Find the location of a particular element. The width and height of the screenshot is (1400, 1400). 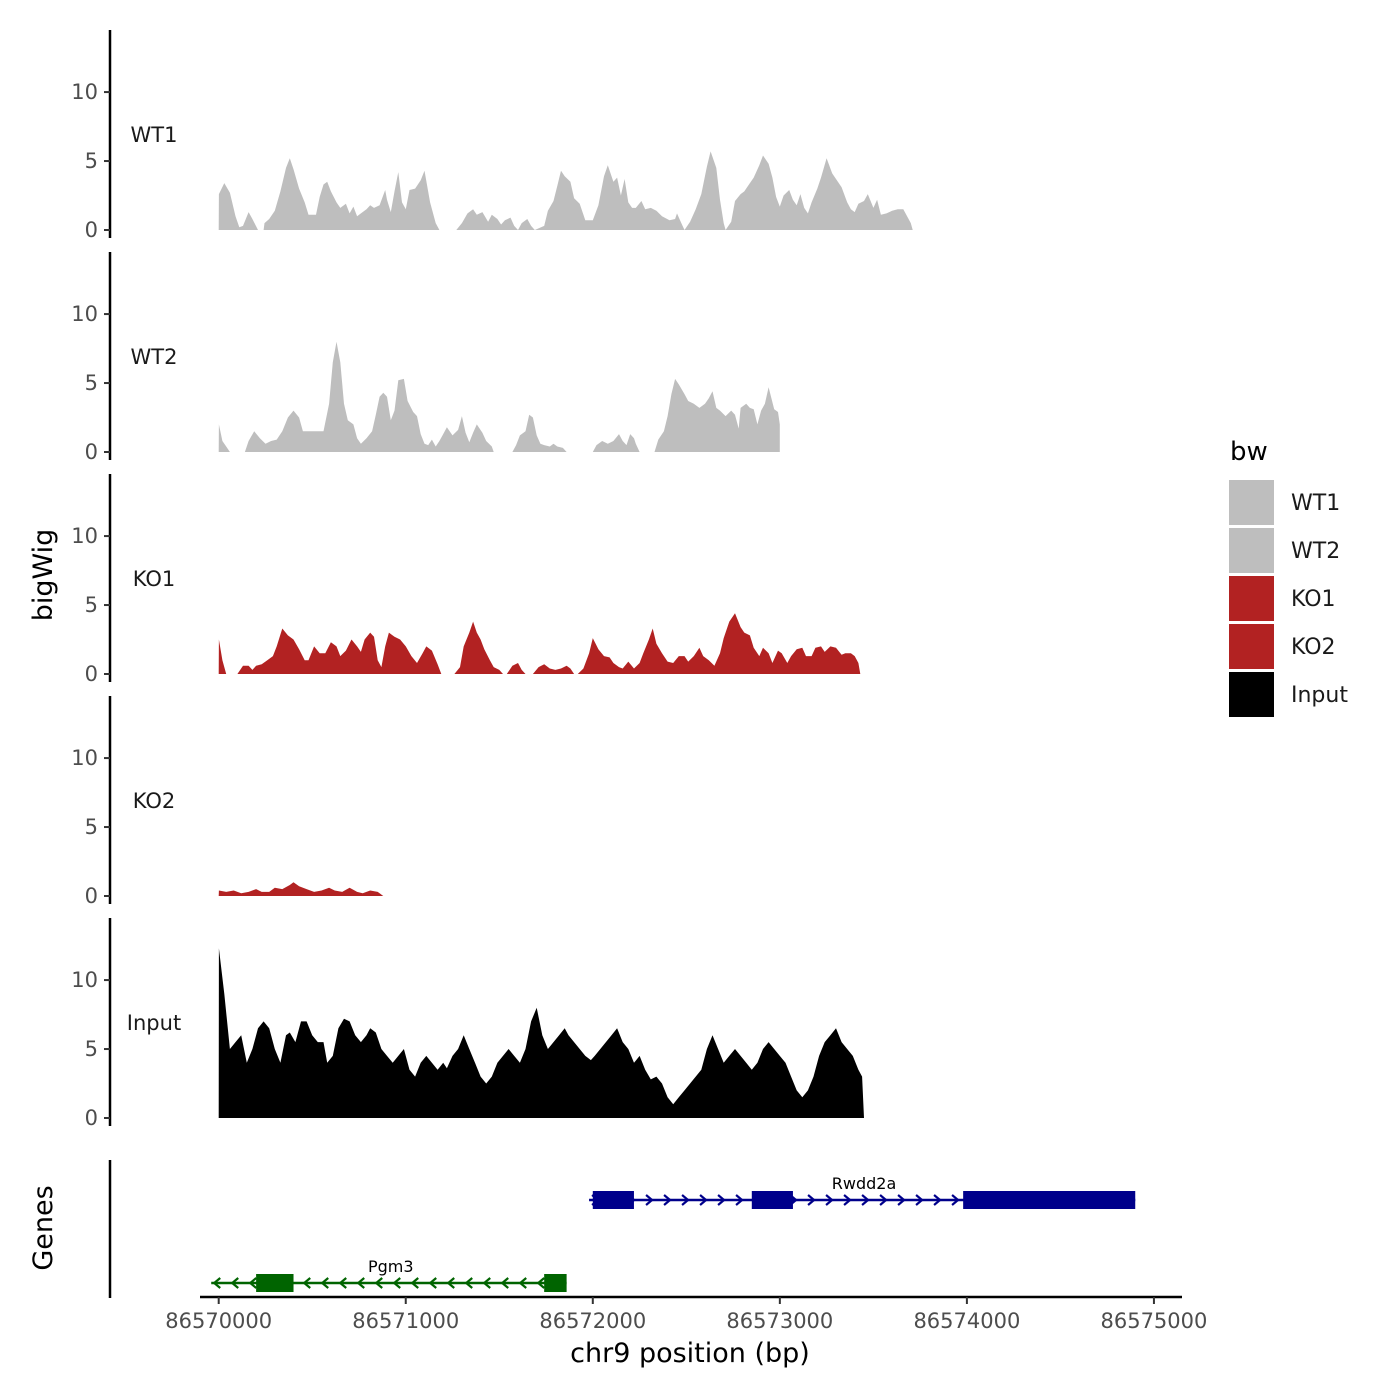

track-label: WT1 is located at coordinates (154, 135).